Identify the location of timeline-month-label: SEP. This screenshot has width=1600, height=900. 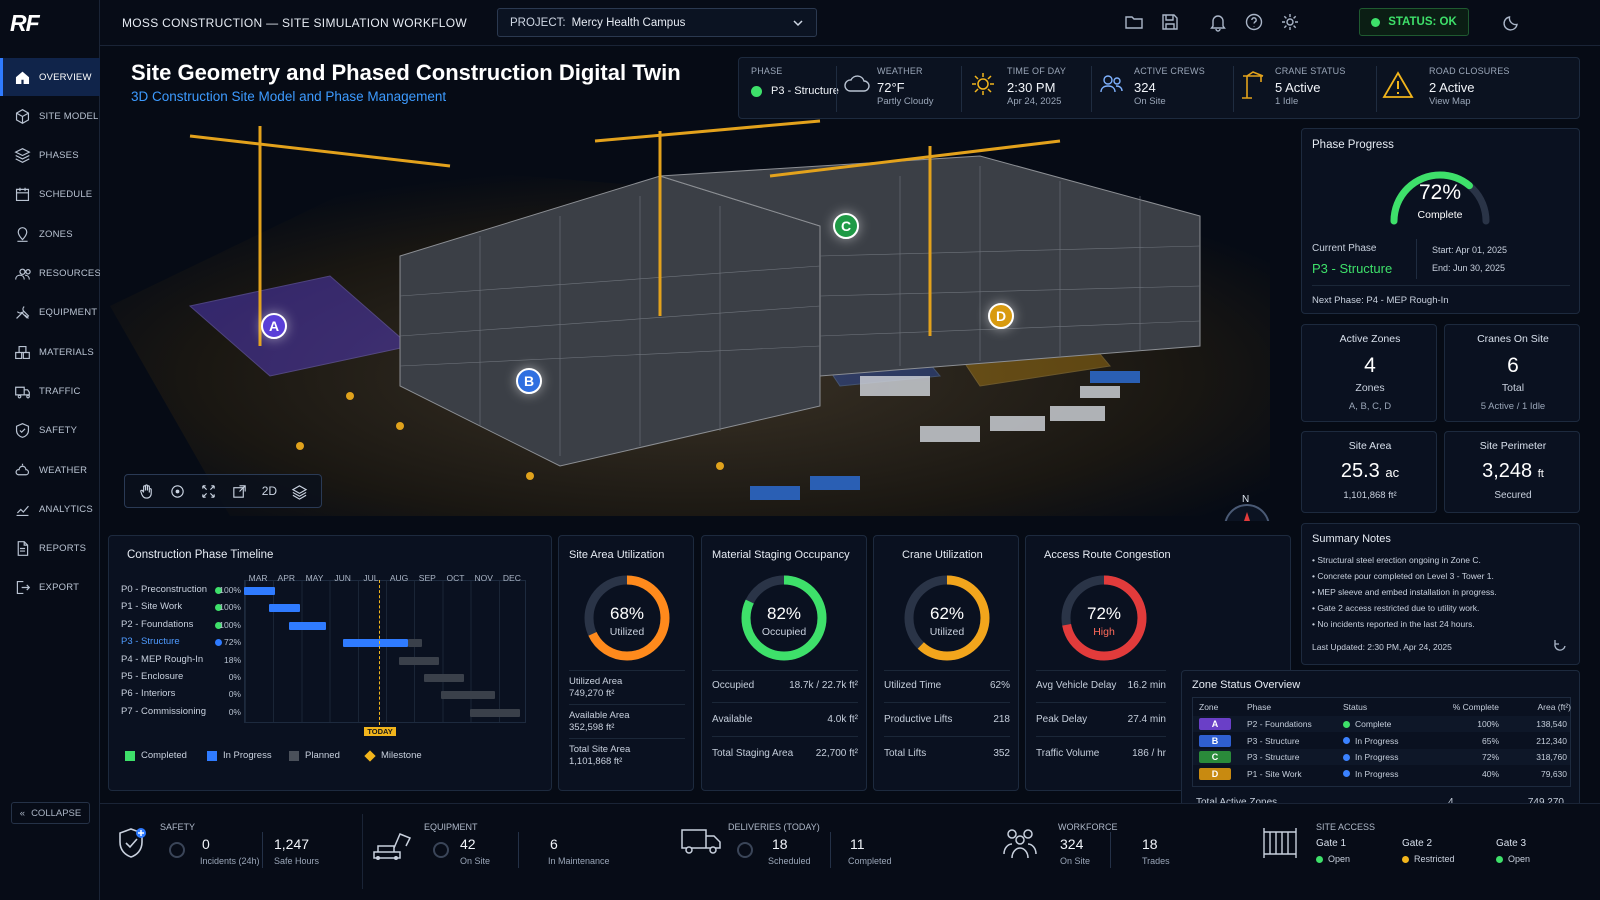
(427, 578).